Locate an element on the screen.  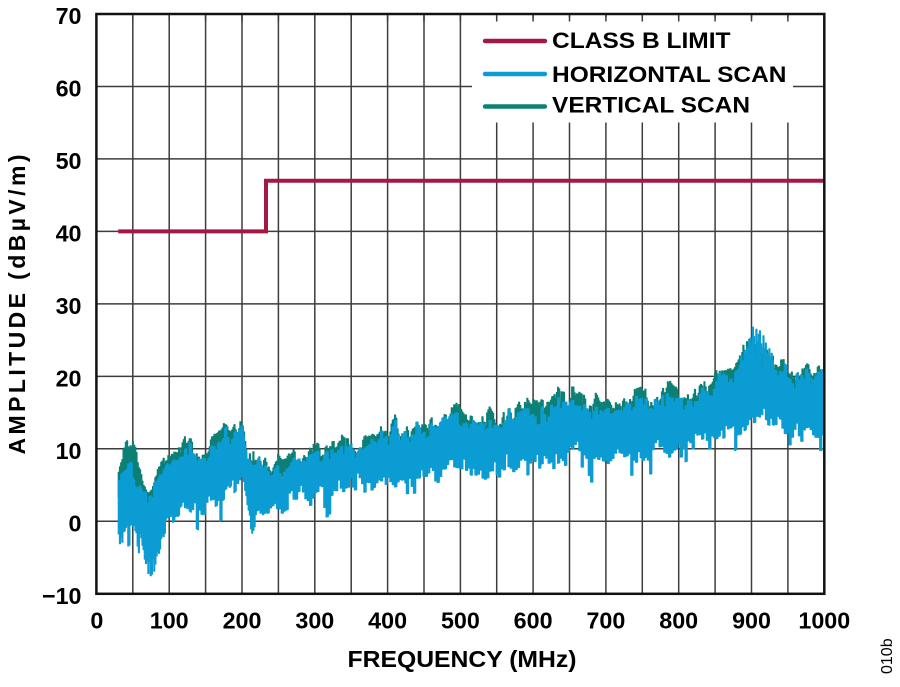
svg-text: 10 is located at coordinates (69, 451).